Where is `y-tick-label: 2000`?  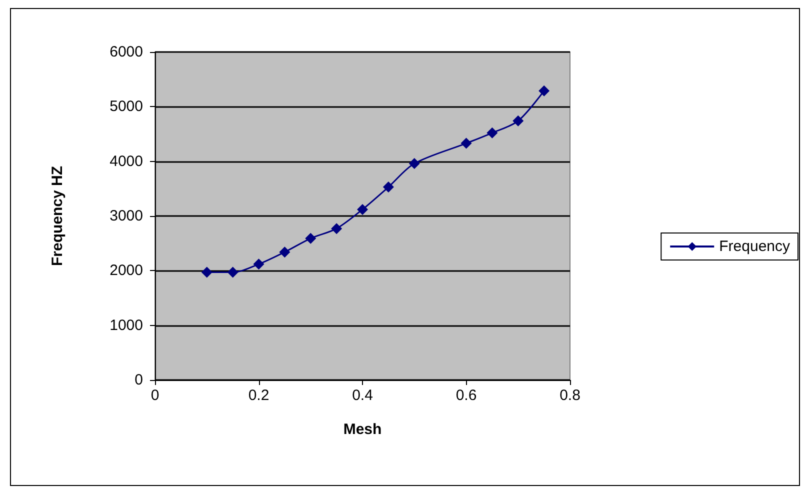
y-tick-label: 2000 is located at coordinates (126, 271).